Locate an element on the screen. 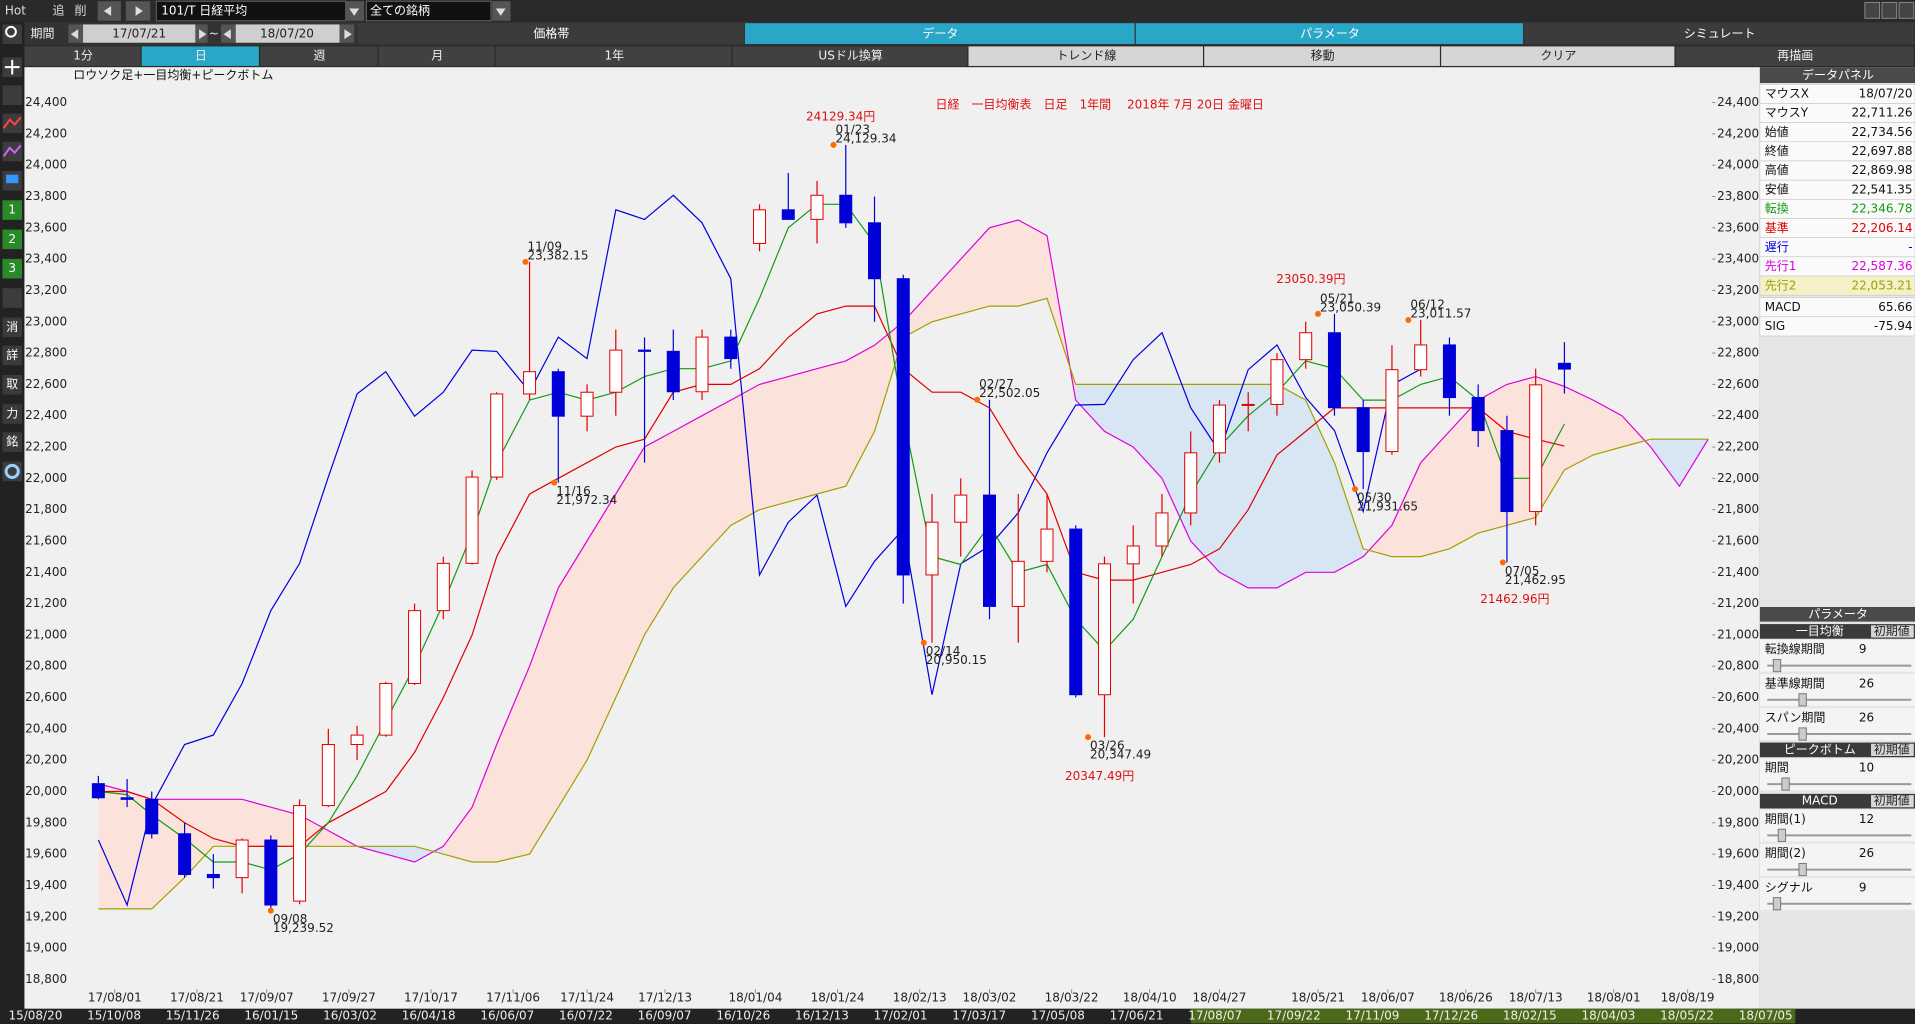  toolbar-button-label: 1年 is located at coordinates (614, 56).